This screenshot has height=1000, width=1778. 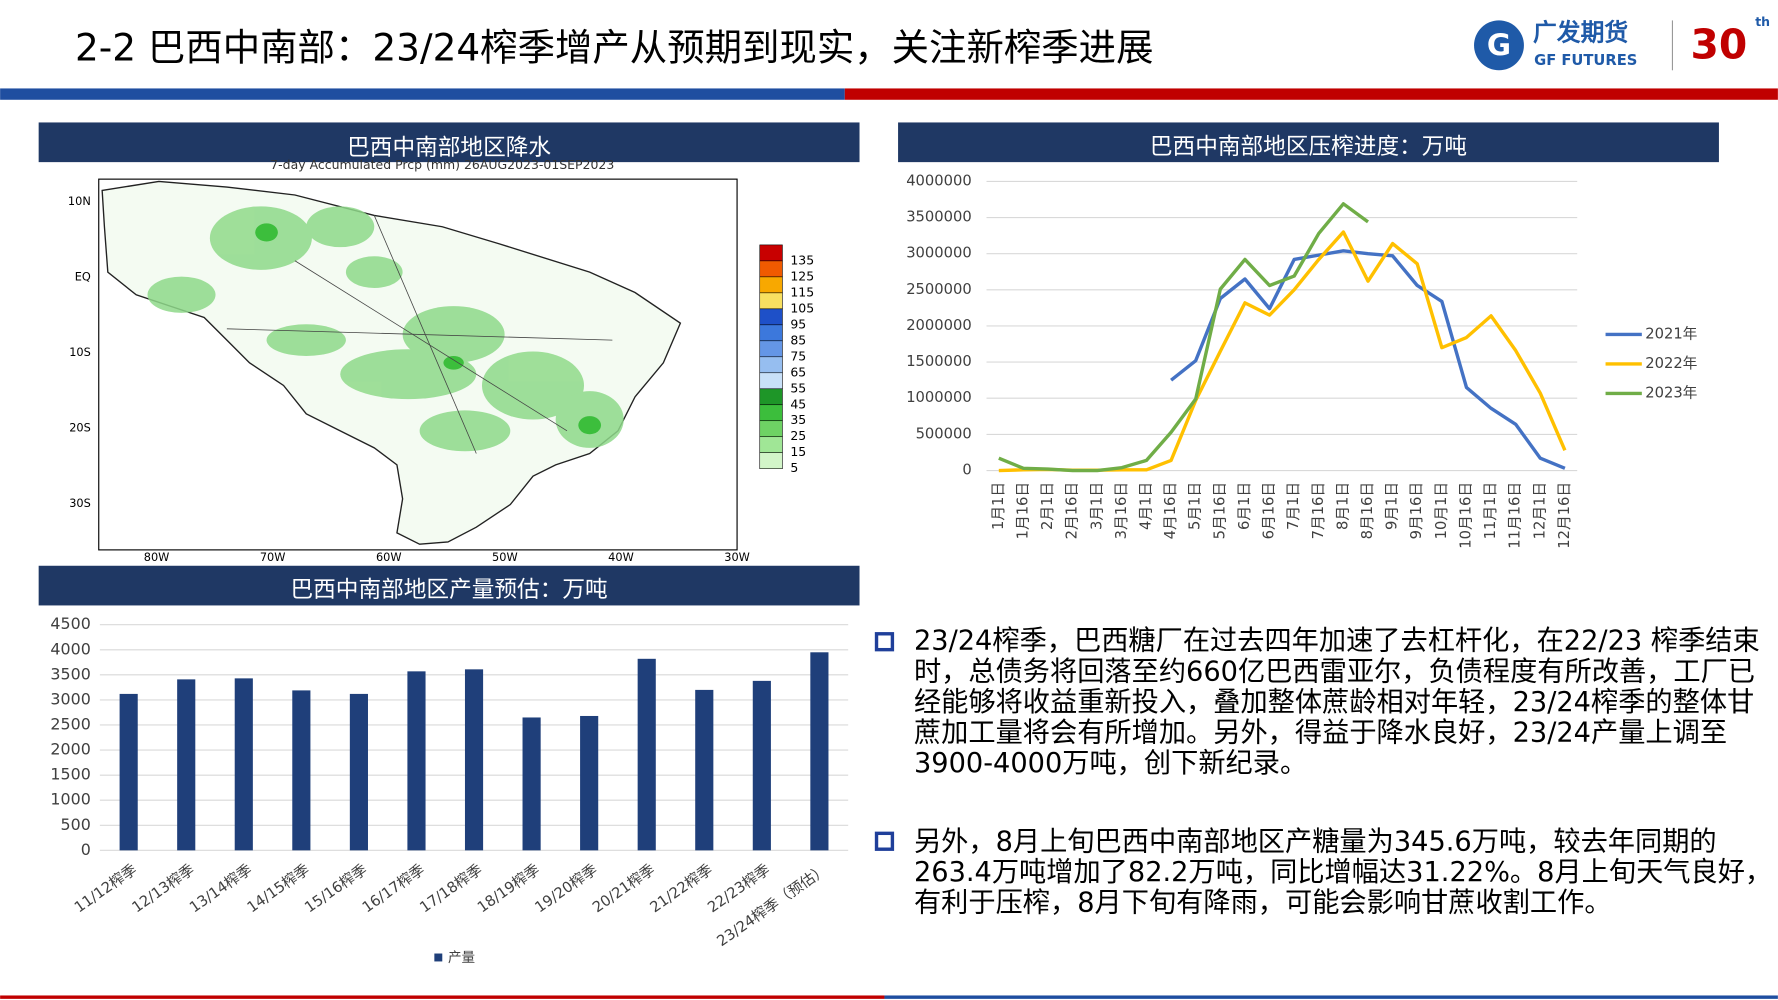 I want to click on x-tick-label: 5月1日, so click(x=1195, y=506).